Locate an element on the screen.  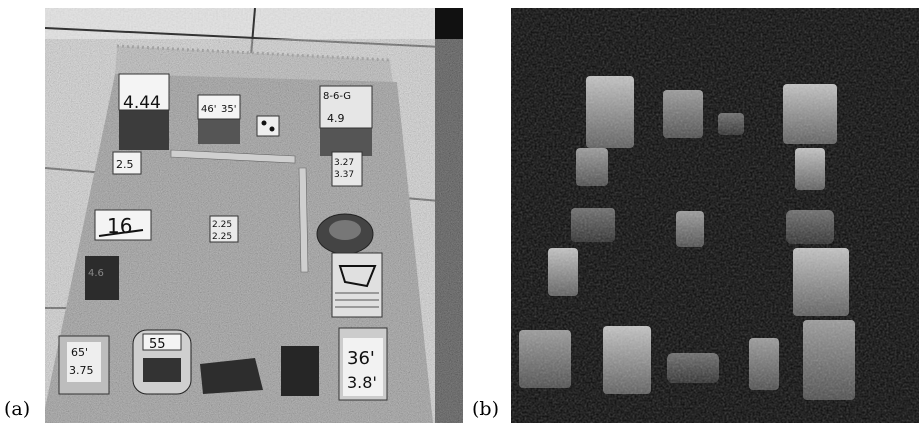
box-3-label-a: 8-6-G is located at coordinates (337, 96).